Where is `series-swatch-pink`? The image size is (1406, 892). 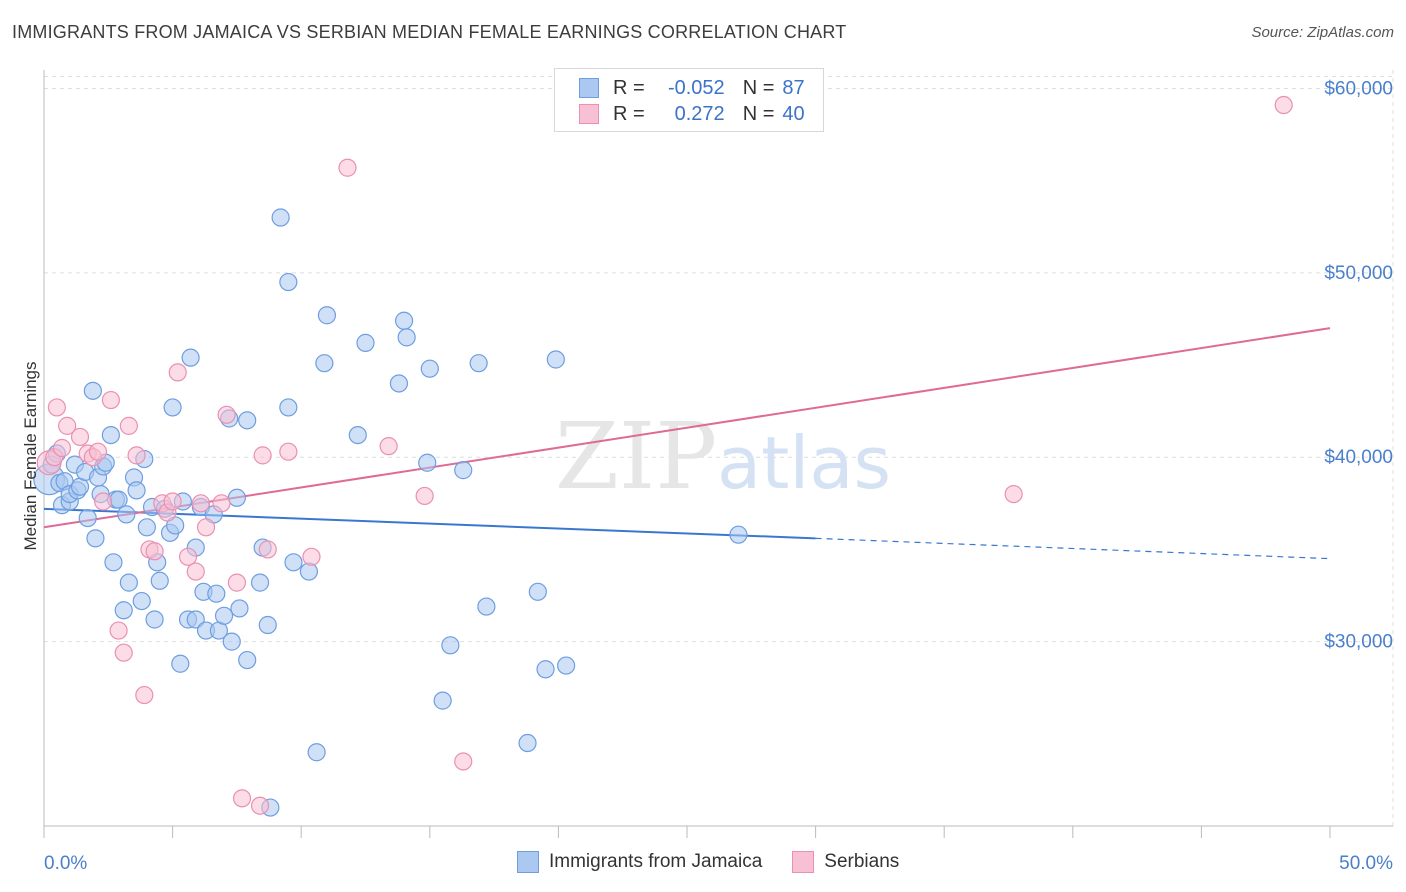 series-swatch-pink is located at coordinates (803, 862).